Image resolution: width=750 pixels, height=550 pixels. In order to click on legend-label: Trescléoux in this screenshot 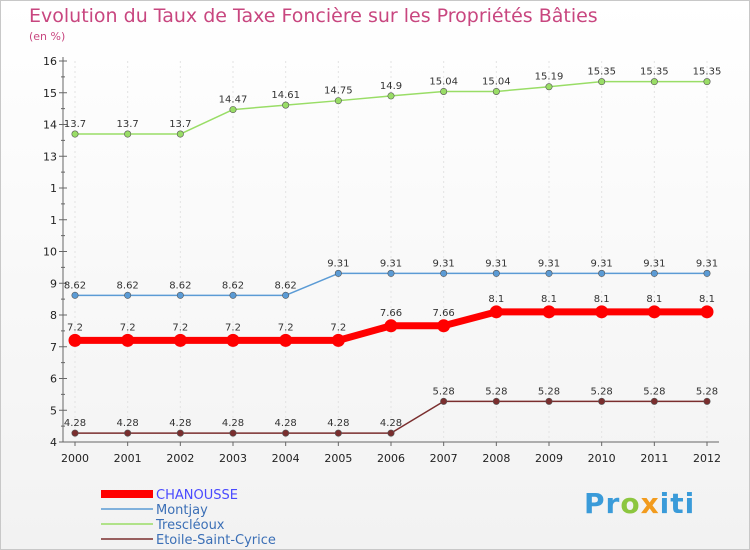, I will do `click(190, 525)`.